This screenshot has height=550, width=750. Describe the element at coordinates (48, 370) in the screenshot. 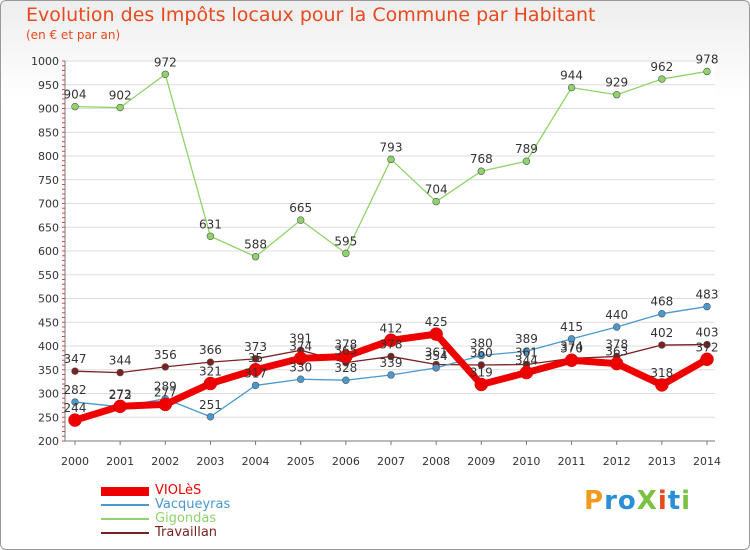

I see `y-tick-label: 350` at that location.